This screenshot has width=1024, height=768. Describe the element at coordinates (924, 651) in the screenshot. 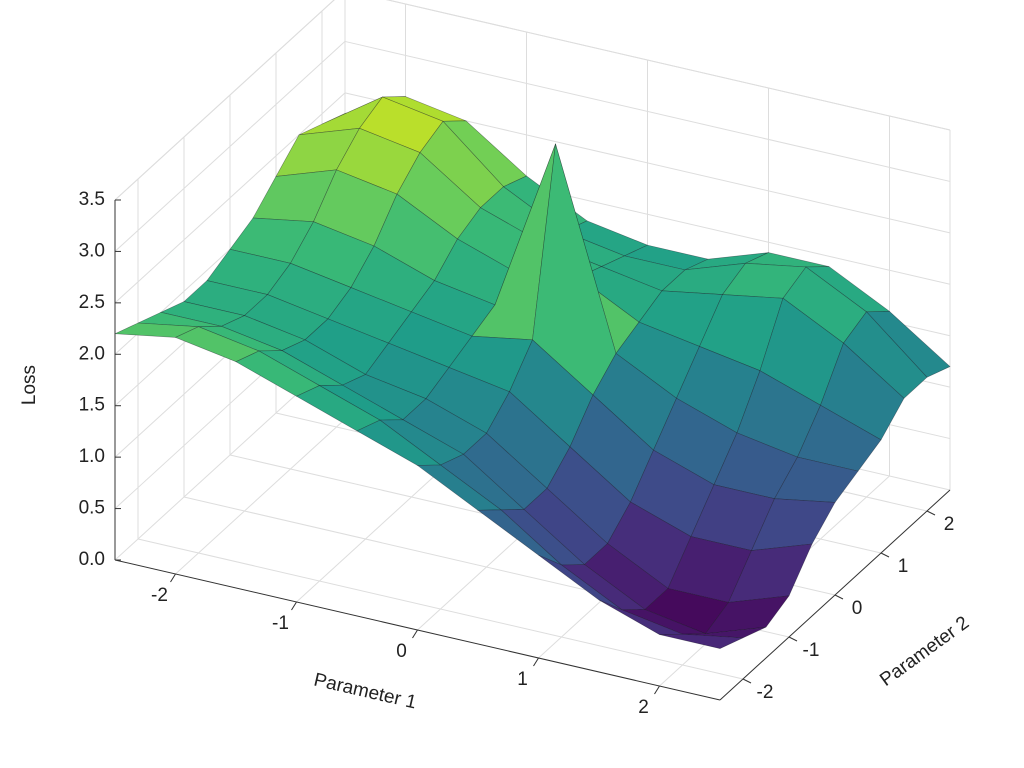

I see `y-axis-label: Parameter 2` at that location.